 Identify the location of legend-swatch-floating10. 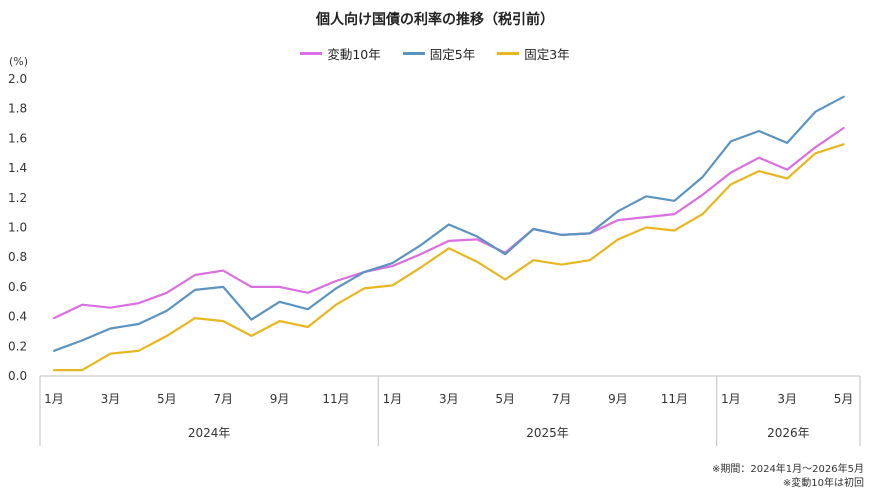
(311, 53).